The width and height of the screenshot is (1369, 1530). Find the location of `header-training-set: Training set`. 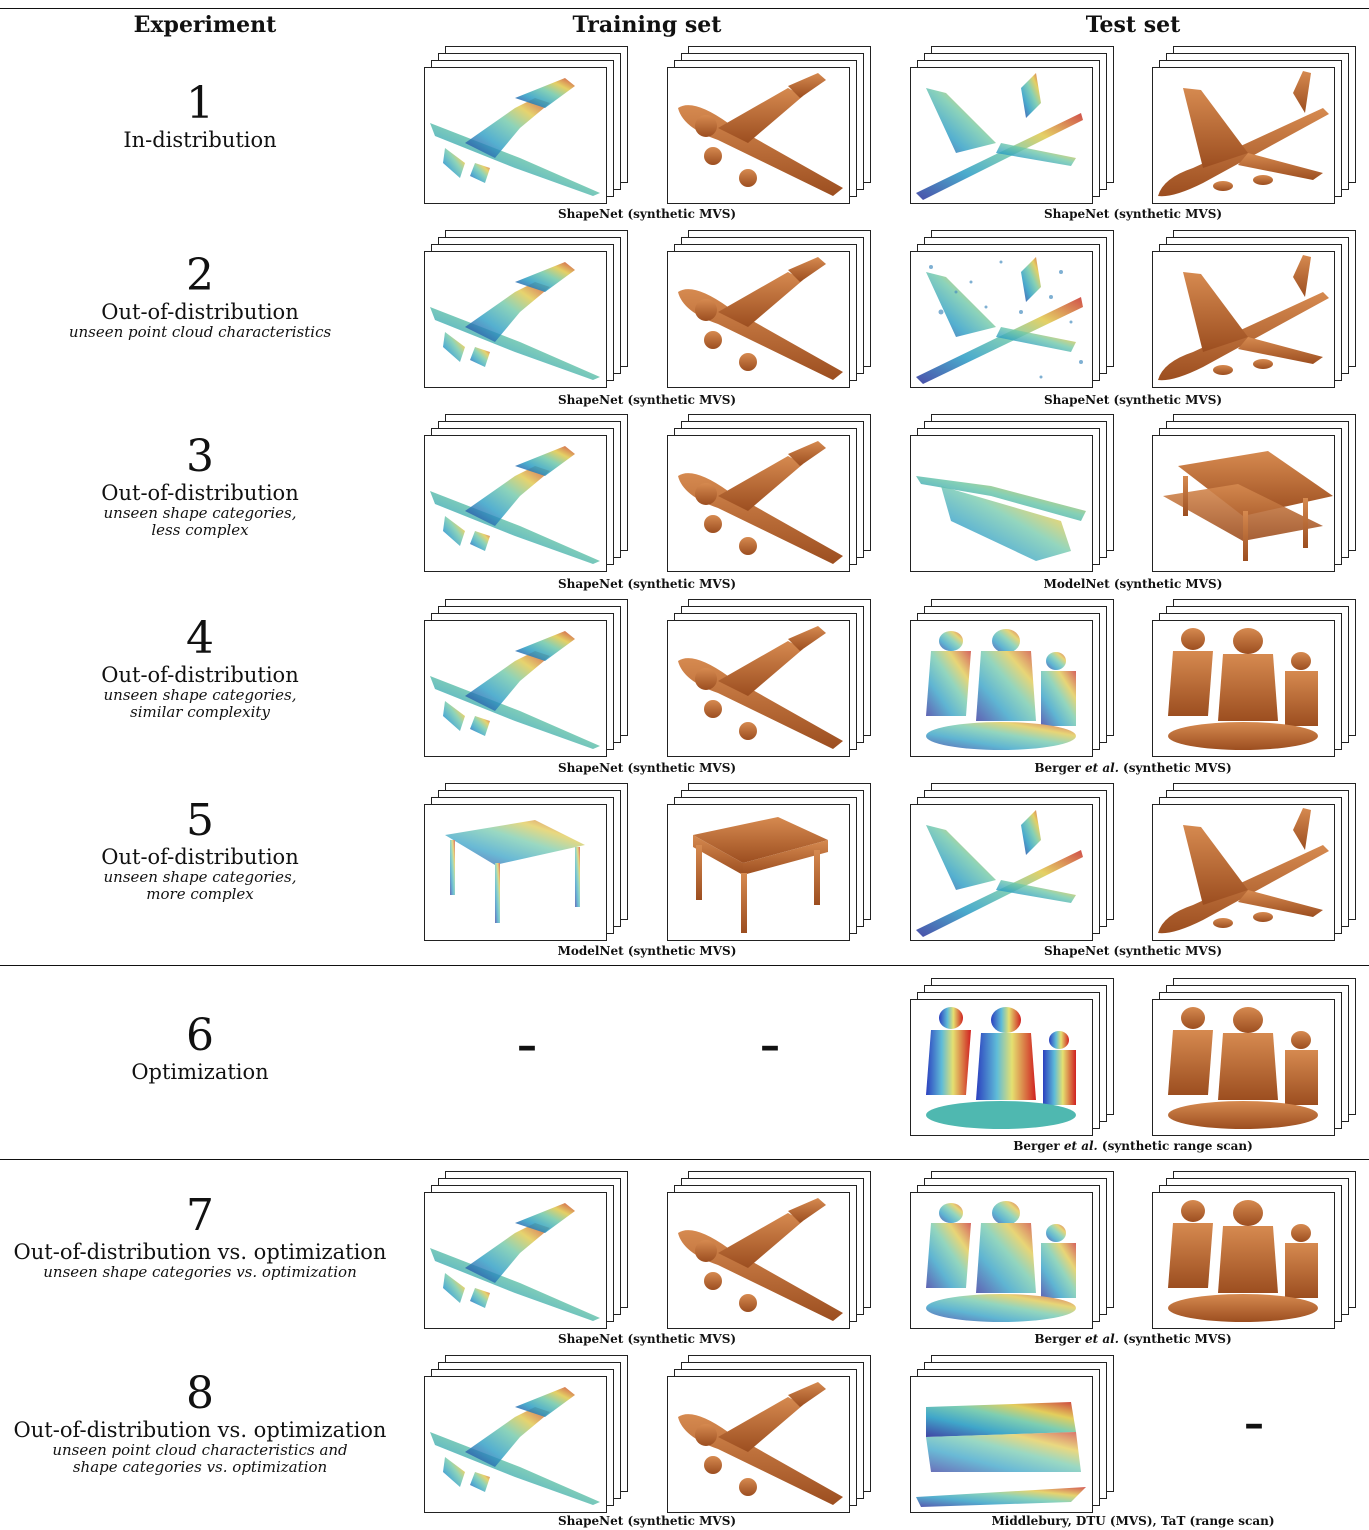

header-training-set: Training set is located at coordinates (647, 25).